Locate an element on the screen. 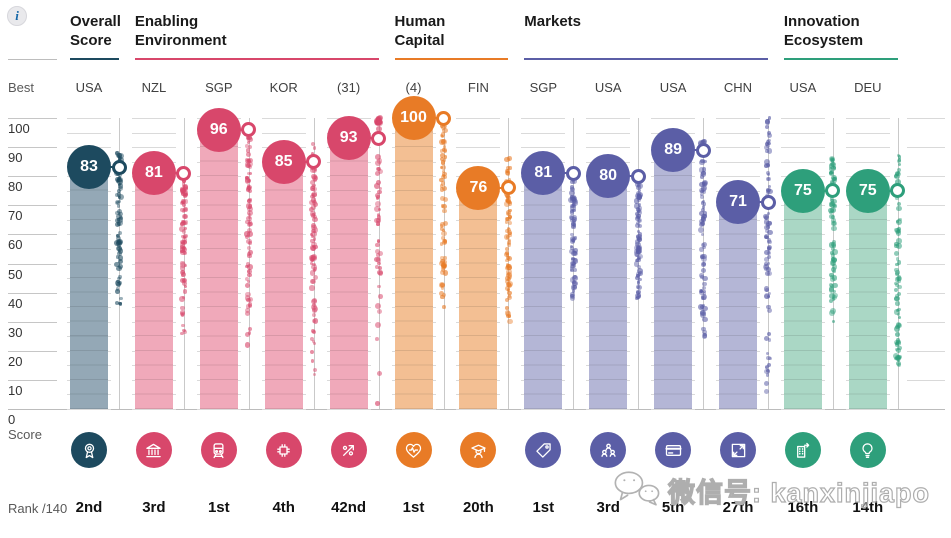 The image size is (951, 538). credit-card-icon is located at coordinates (673, 450).